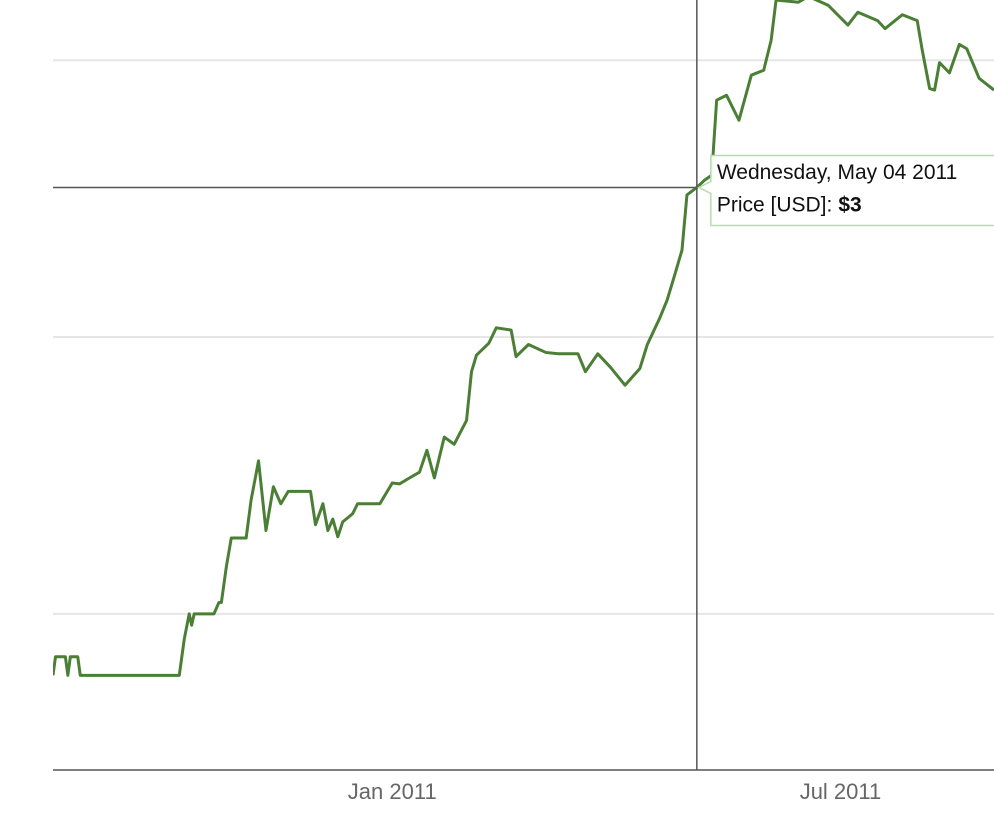 This screenshot has width=994, height=824. Describe the element at coordinates (837, 172) in the screenshot. I see `tooltip-title: Wednesday, May 04 2011` at that location.